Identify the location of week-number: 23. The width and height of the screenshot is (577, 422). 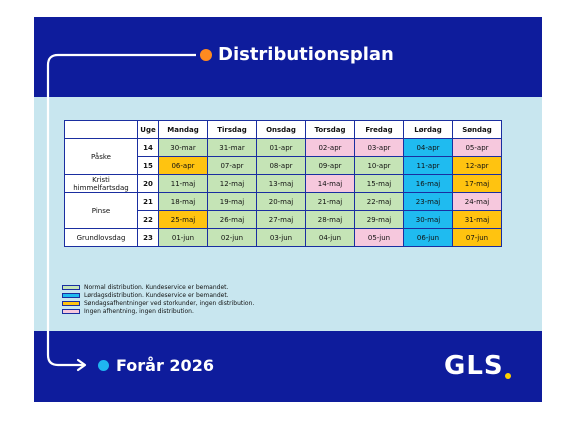
(148, 237).